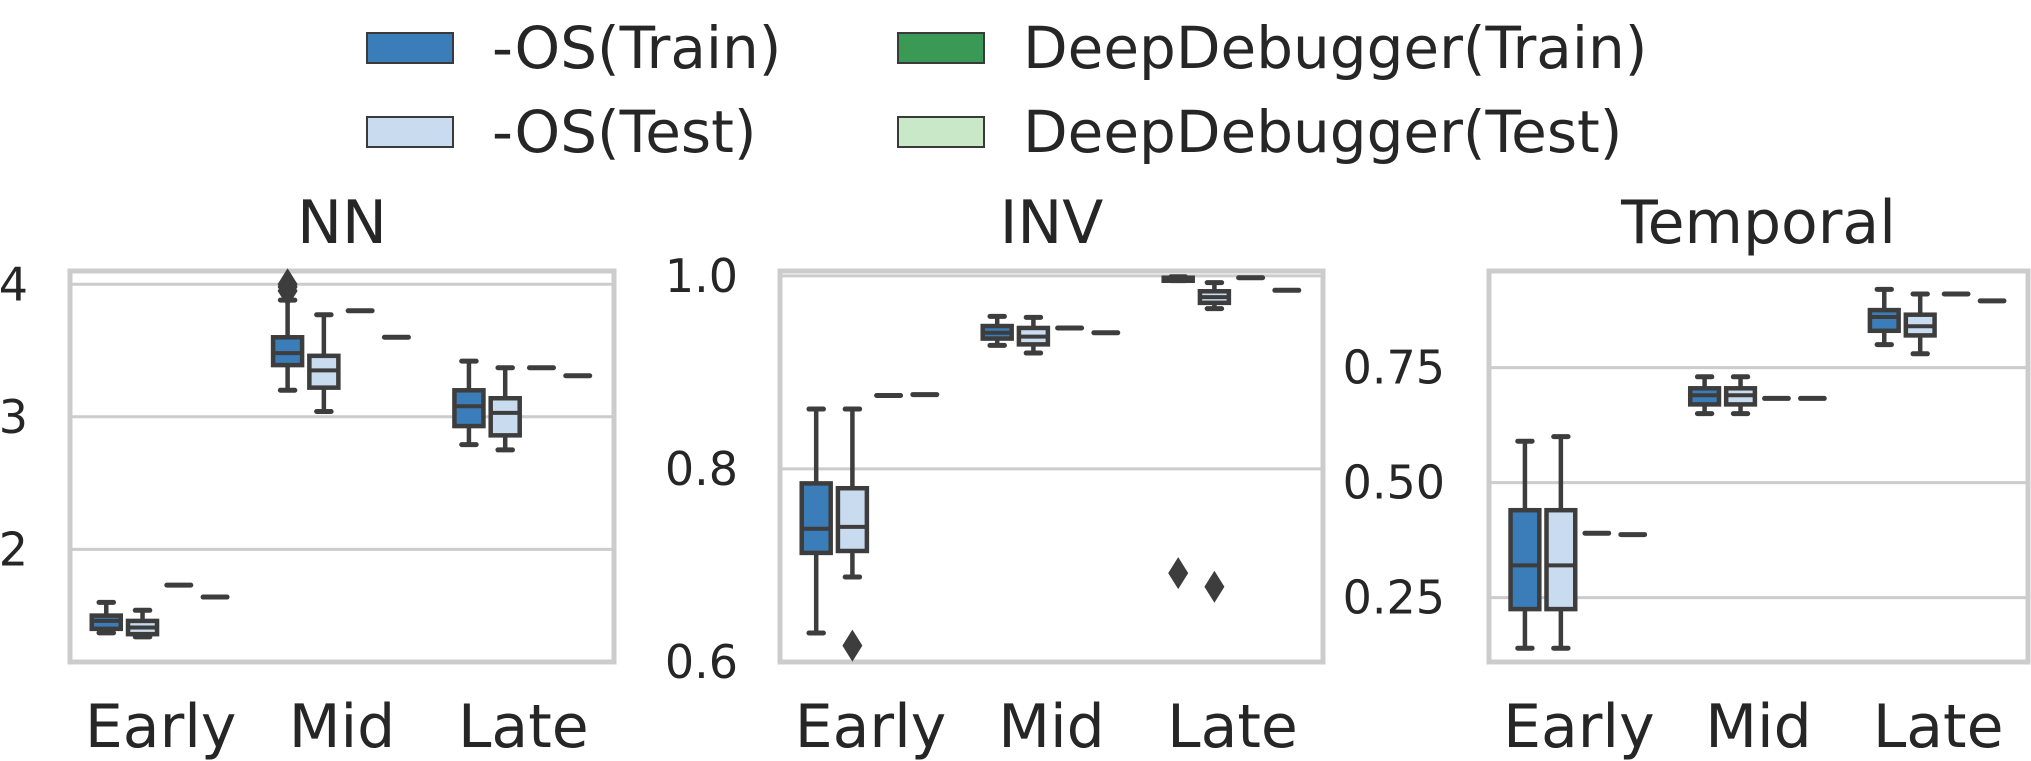  What do you see at coordinates (701, 662) in the screenshot?
I see `y-tick-label: 0.6` at bounding box center [701, 662].